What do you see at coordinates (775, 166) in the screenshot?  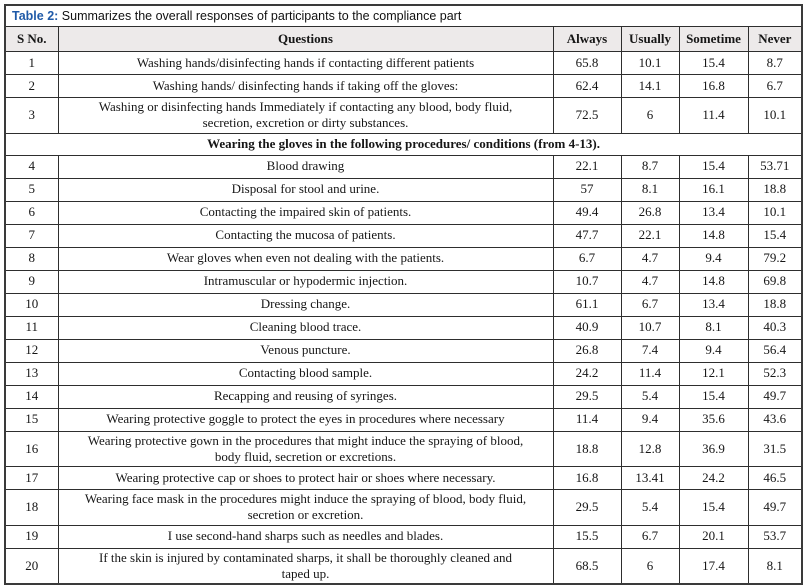 I see `row-never-value: 53.71` at bounding box center [775, 166].